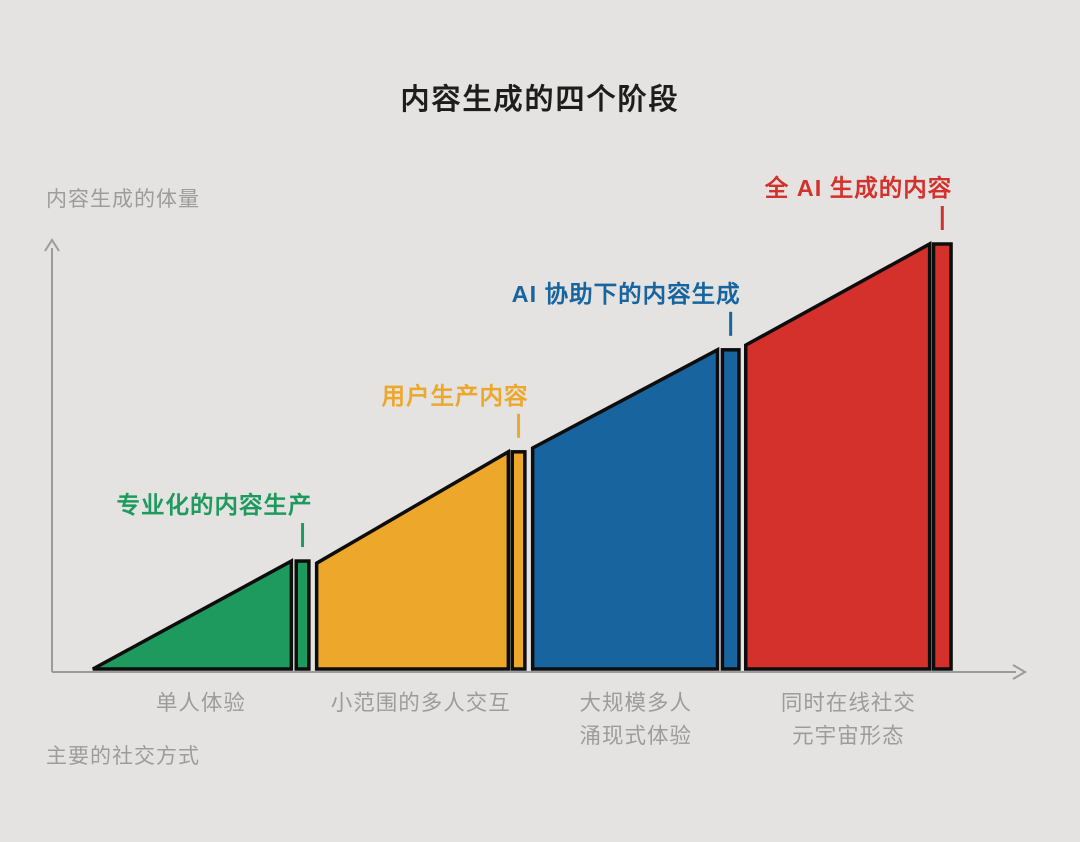 This screenshot has height=842, width=1080. Describe the element at coordinates (421, 703) in the screenshot. I see `x-tick-label-2: 小范围的多人交互` at that location.